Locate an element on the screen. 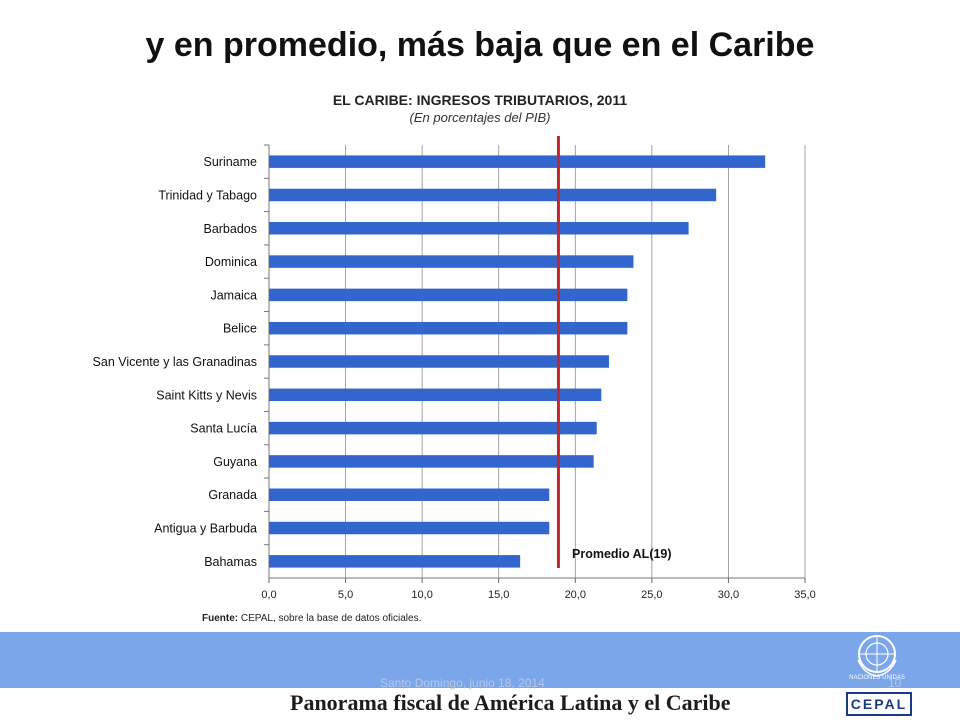 The height and width of the screenshot is (720, 960). category-label: Dominica is located at coordinates (231, 262).